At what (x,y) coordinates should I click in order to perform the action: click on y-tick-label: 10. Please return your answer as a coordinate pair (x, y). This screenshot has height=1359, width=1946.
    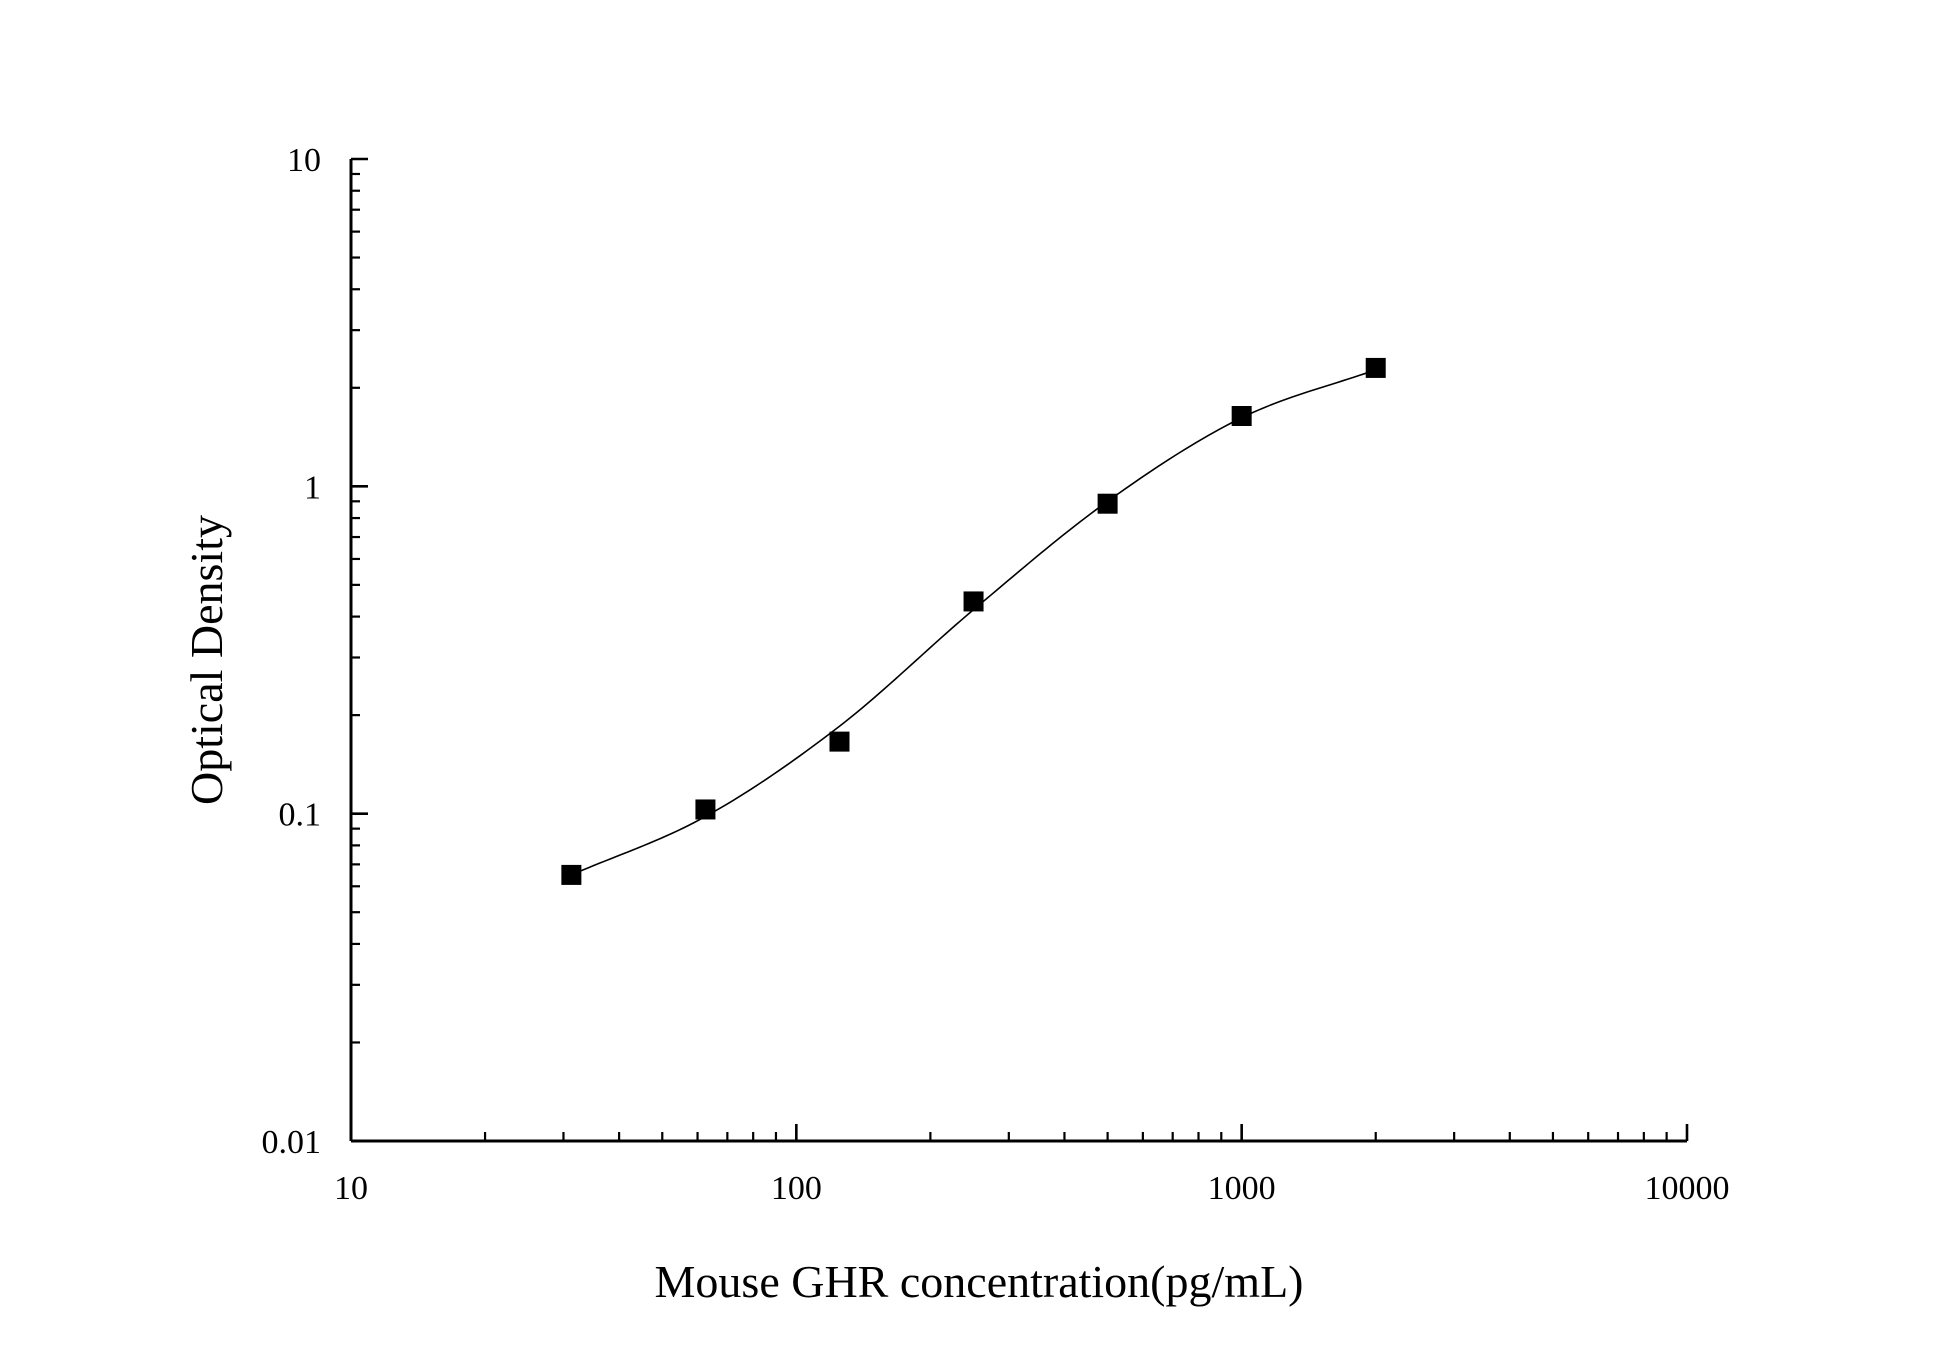
    Looking at the image, I should click on (304, 160).